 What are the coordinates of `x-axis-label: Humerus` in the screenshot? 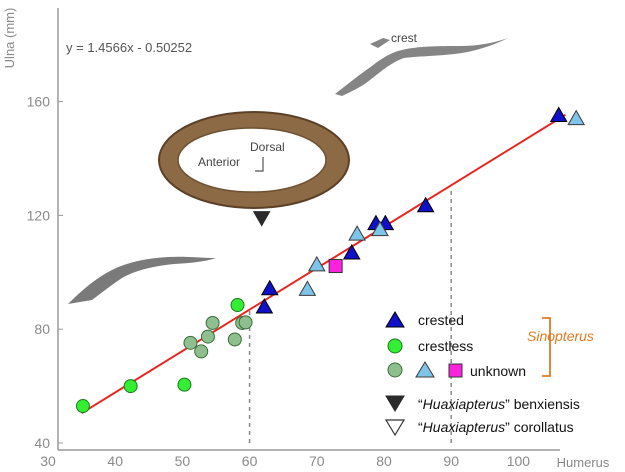 It's located at (583, 462).